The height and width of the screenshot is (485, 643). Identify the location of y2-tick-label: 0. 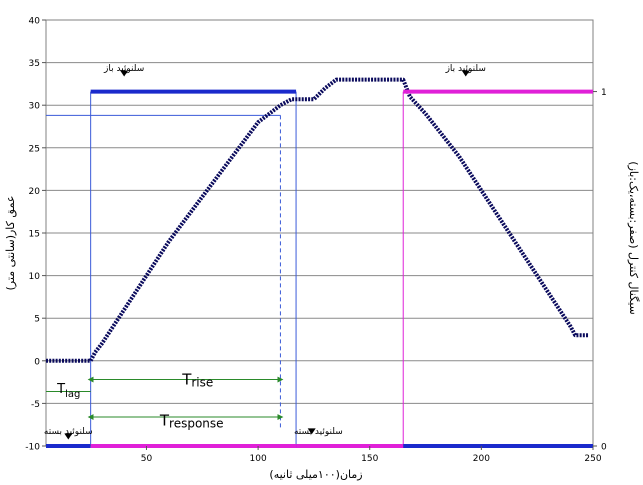
(604, 448).